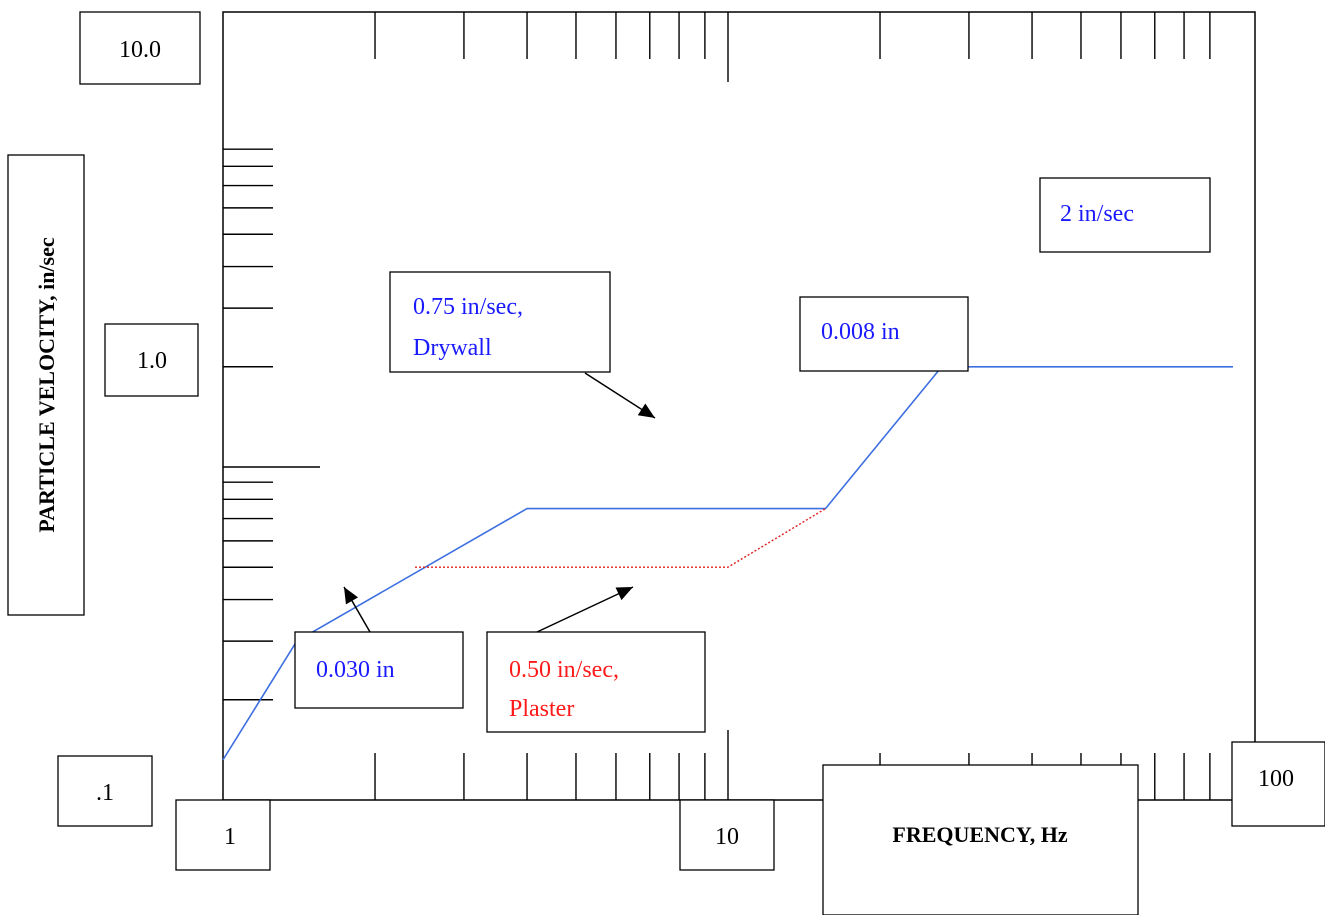 The width and height of the screenshot is (1325, 915). I want to click on y-tick-label-10-text: 10.0, so click(140, 50).